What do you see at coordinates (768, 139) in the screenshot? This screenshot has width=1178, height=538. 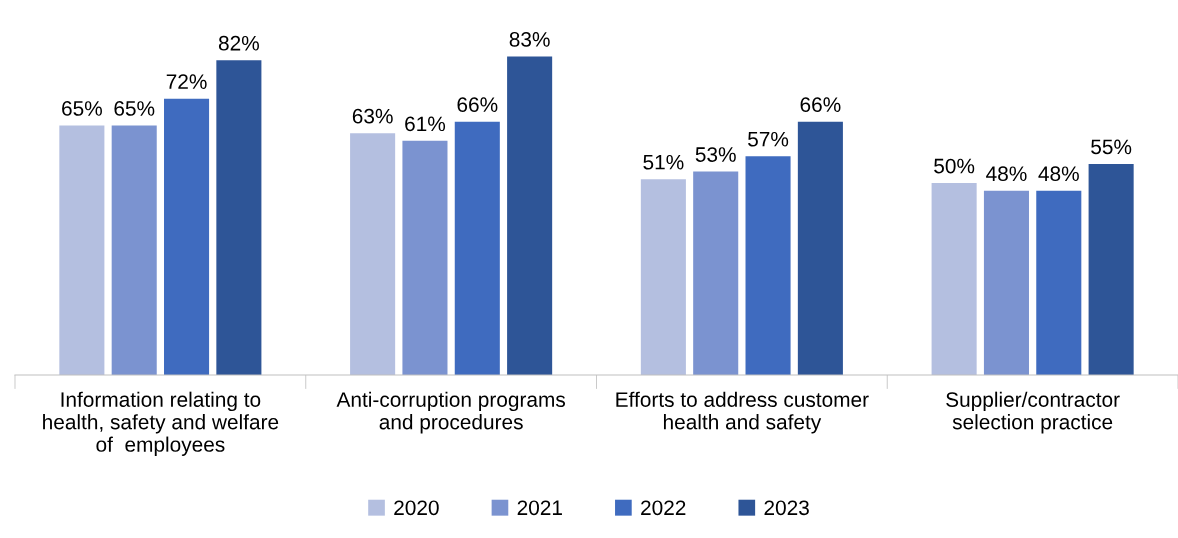 I see `data-label: 57%` at bounding box center [768, 139].